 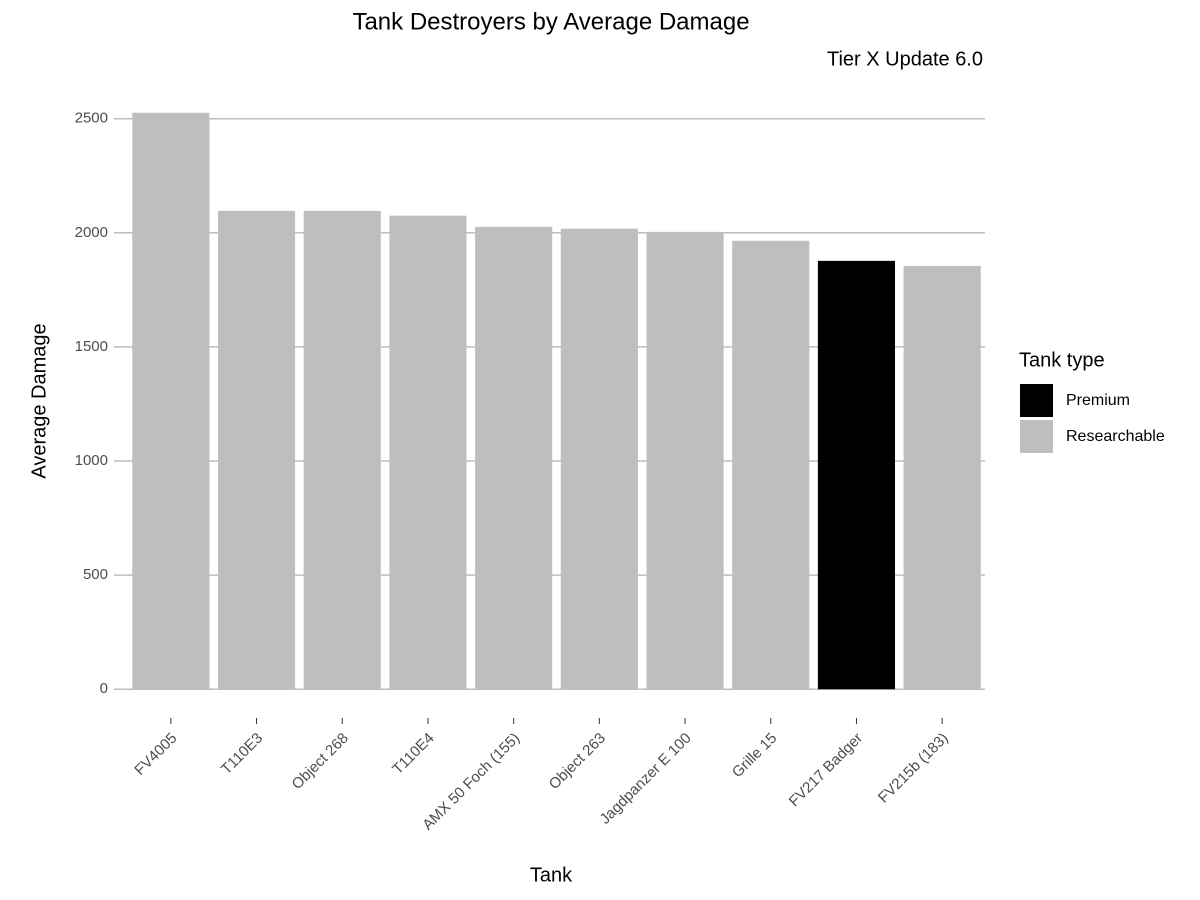 What do you see at coordinates (905, 59) in the screenshot?
I see `chart-subtitle: Tier X Update 6.0` at bounding box center [905, 59].